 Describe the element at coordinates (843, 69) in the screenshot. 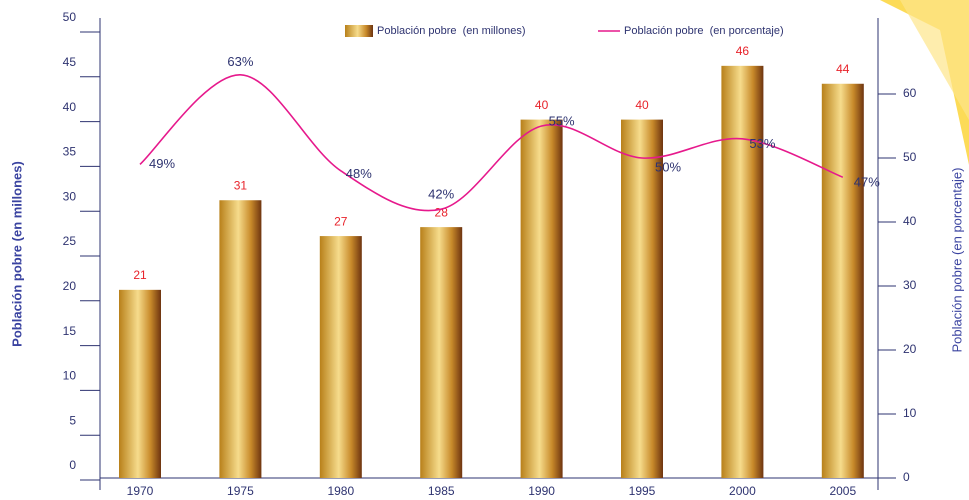

I see `bar-value-label: 44` at that location.